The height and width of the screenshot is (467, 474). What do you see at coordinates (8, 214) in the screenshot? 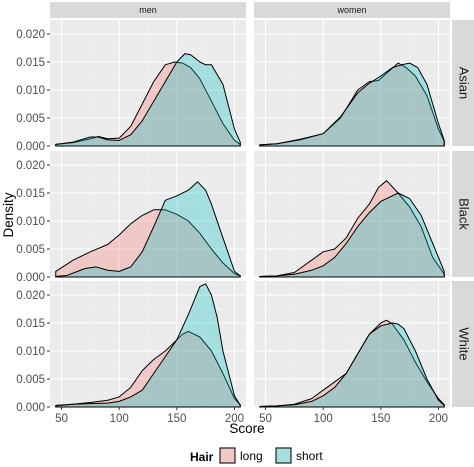
I see `y-axis-title: Density` at bounding box center [8, 214].